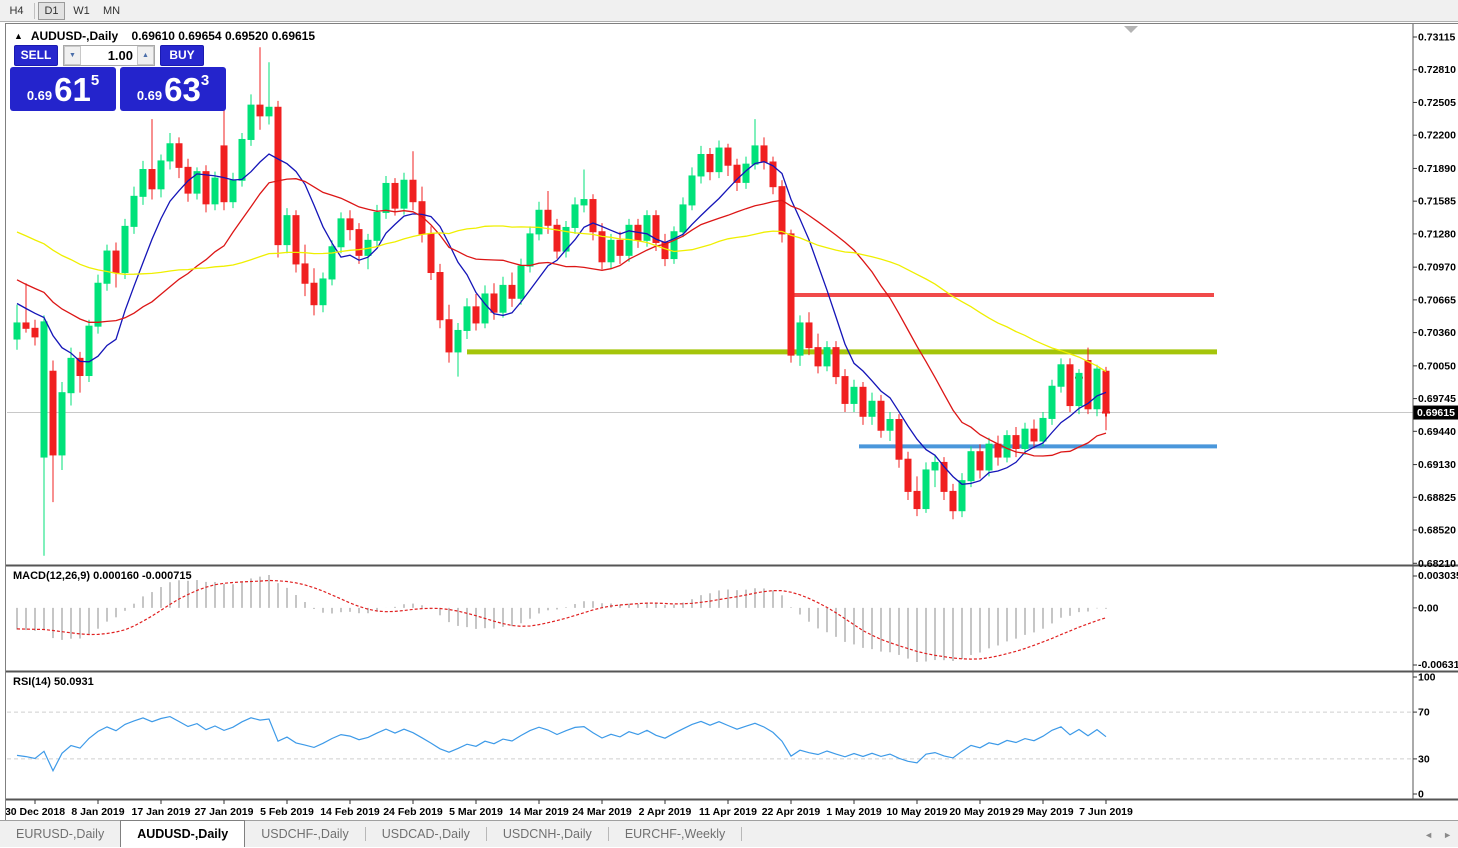 This screenshot has width=1458, height=848. What do you see at coordinates (741, 834) in the screenshot?
I see `tab-separator` at bounding box center [741, 834].